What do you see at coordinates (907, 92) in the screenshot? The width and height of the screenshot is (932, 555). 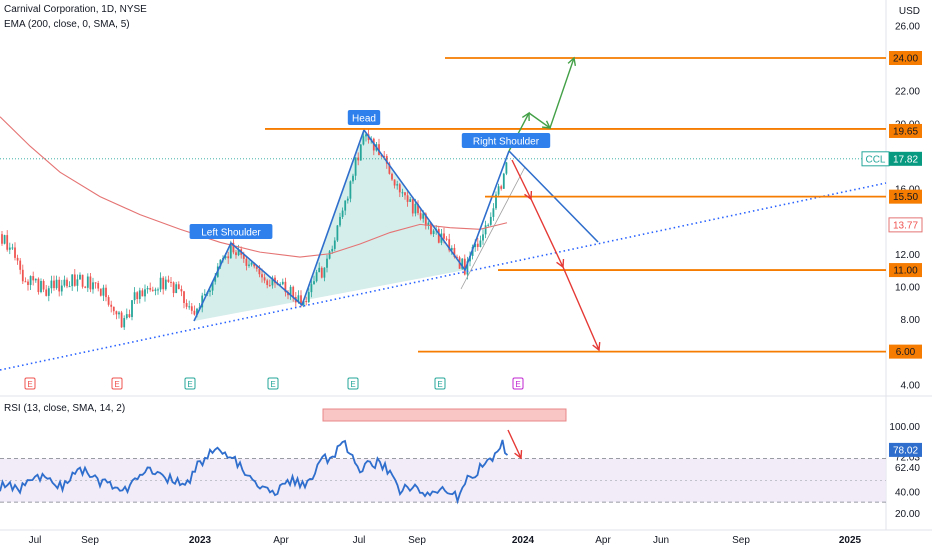 I see `price-tick-label: 22.00` at bounding box center [907, 92].